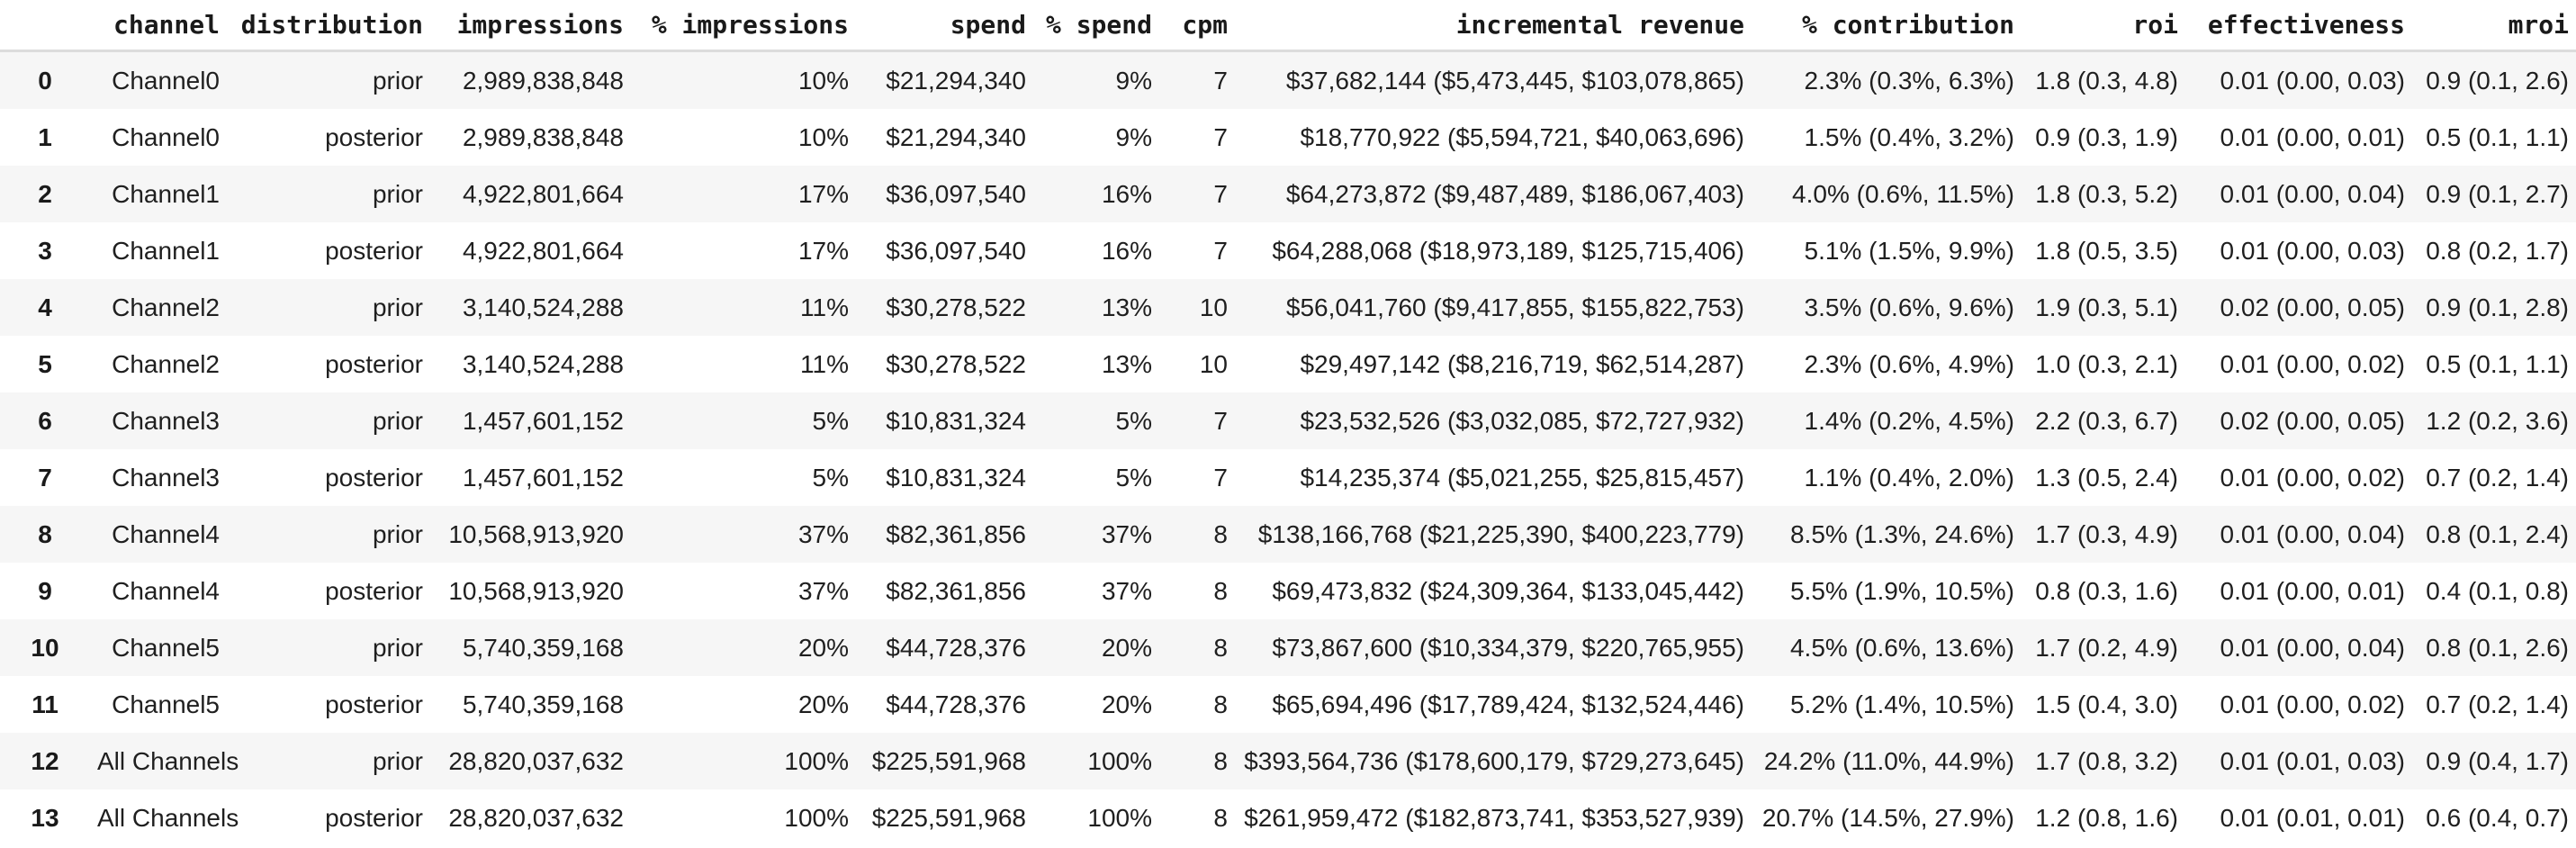 The image size is (2576, 848). I want to click on row-index: 0, so click(45, 81).